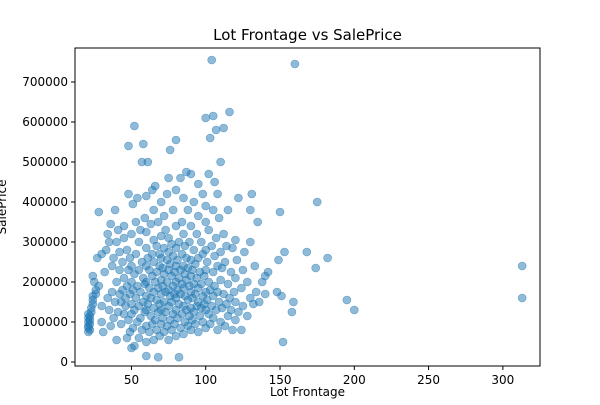  I want to click on x-tick-label: 200, so click(354, 380).